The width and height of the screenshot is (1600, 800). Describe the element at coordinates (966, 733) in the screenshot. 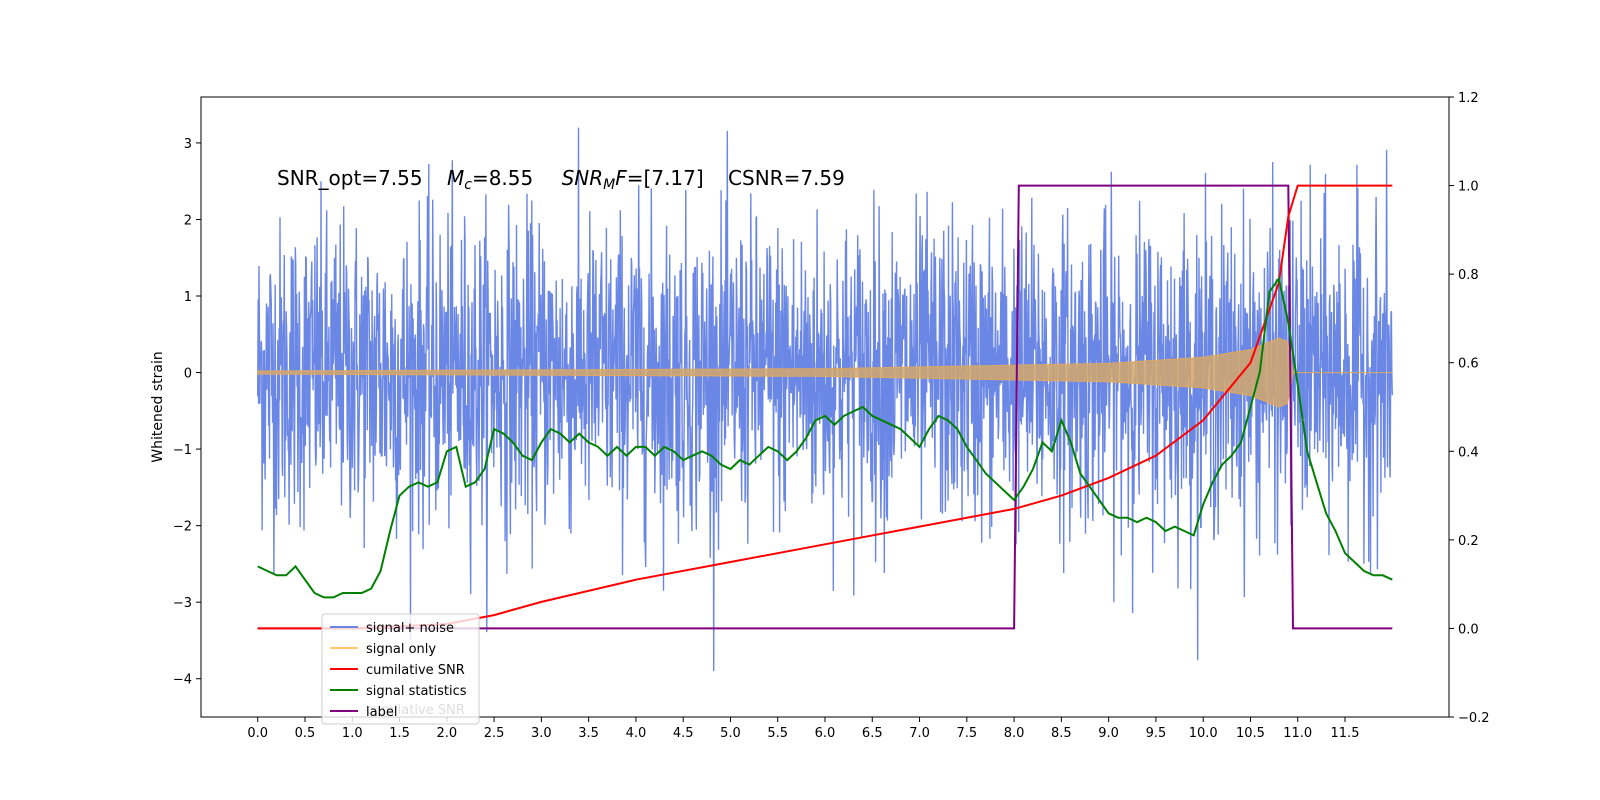

I see `x-tick-label: 7.5` at that location.